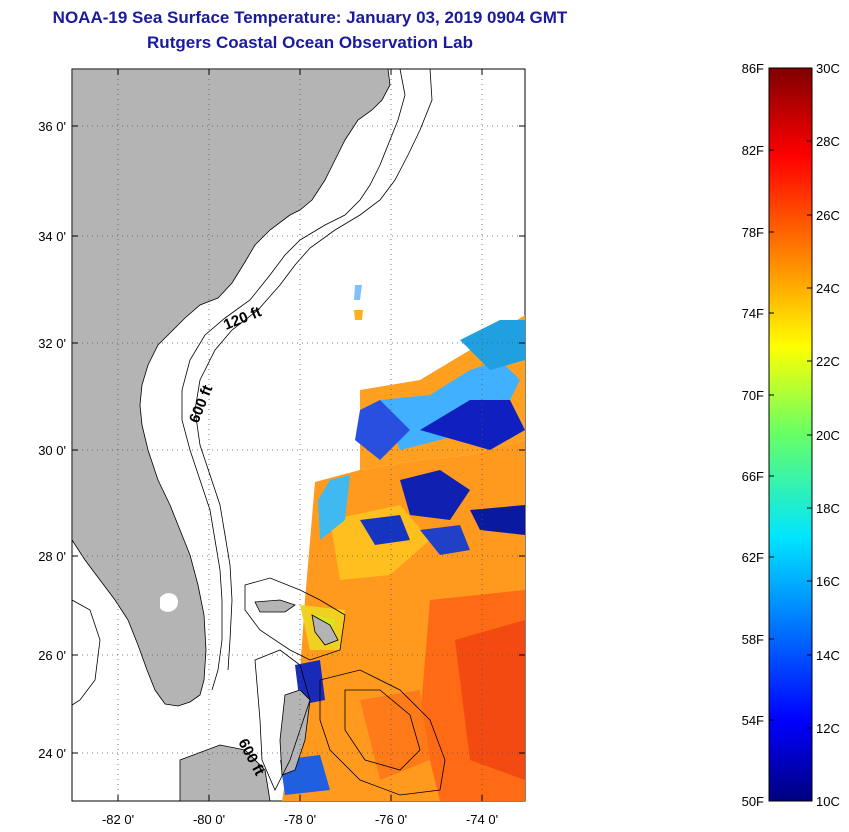  What do you see at coordinates (828, 508) in the screenshot?
I see `colorbar-c-label: 18C` at bounding box center [828, 508].